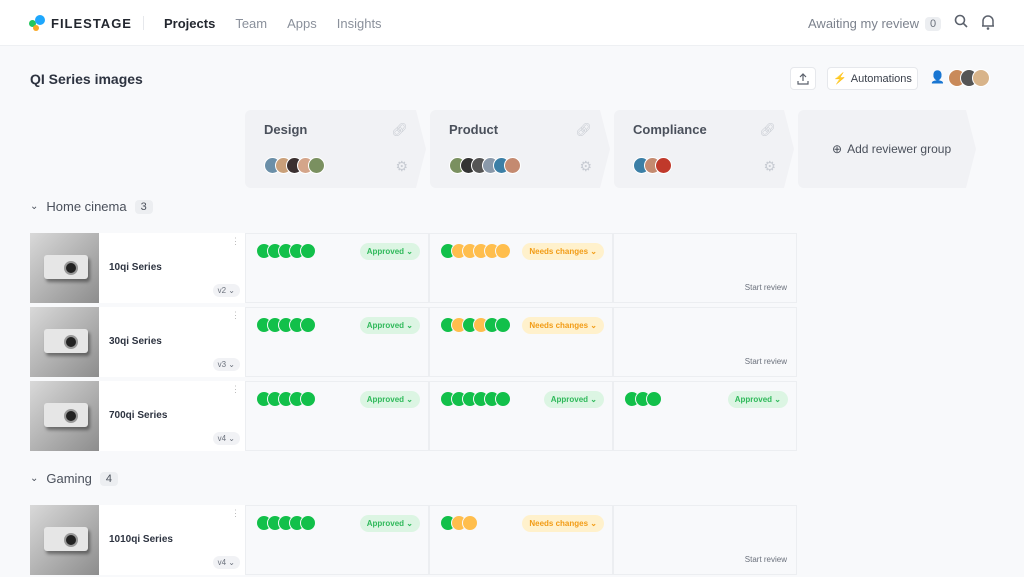  I want to click on reviewer-group-compliance: Compliance 🔗︎ ⚙, so click(704, 149).